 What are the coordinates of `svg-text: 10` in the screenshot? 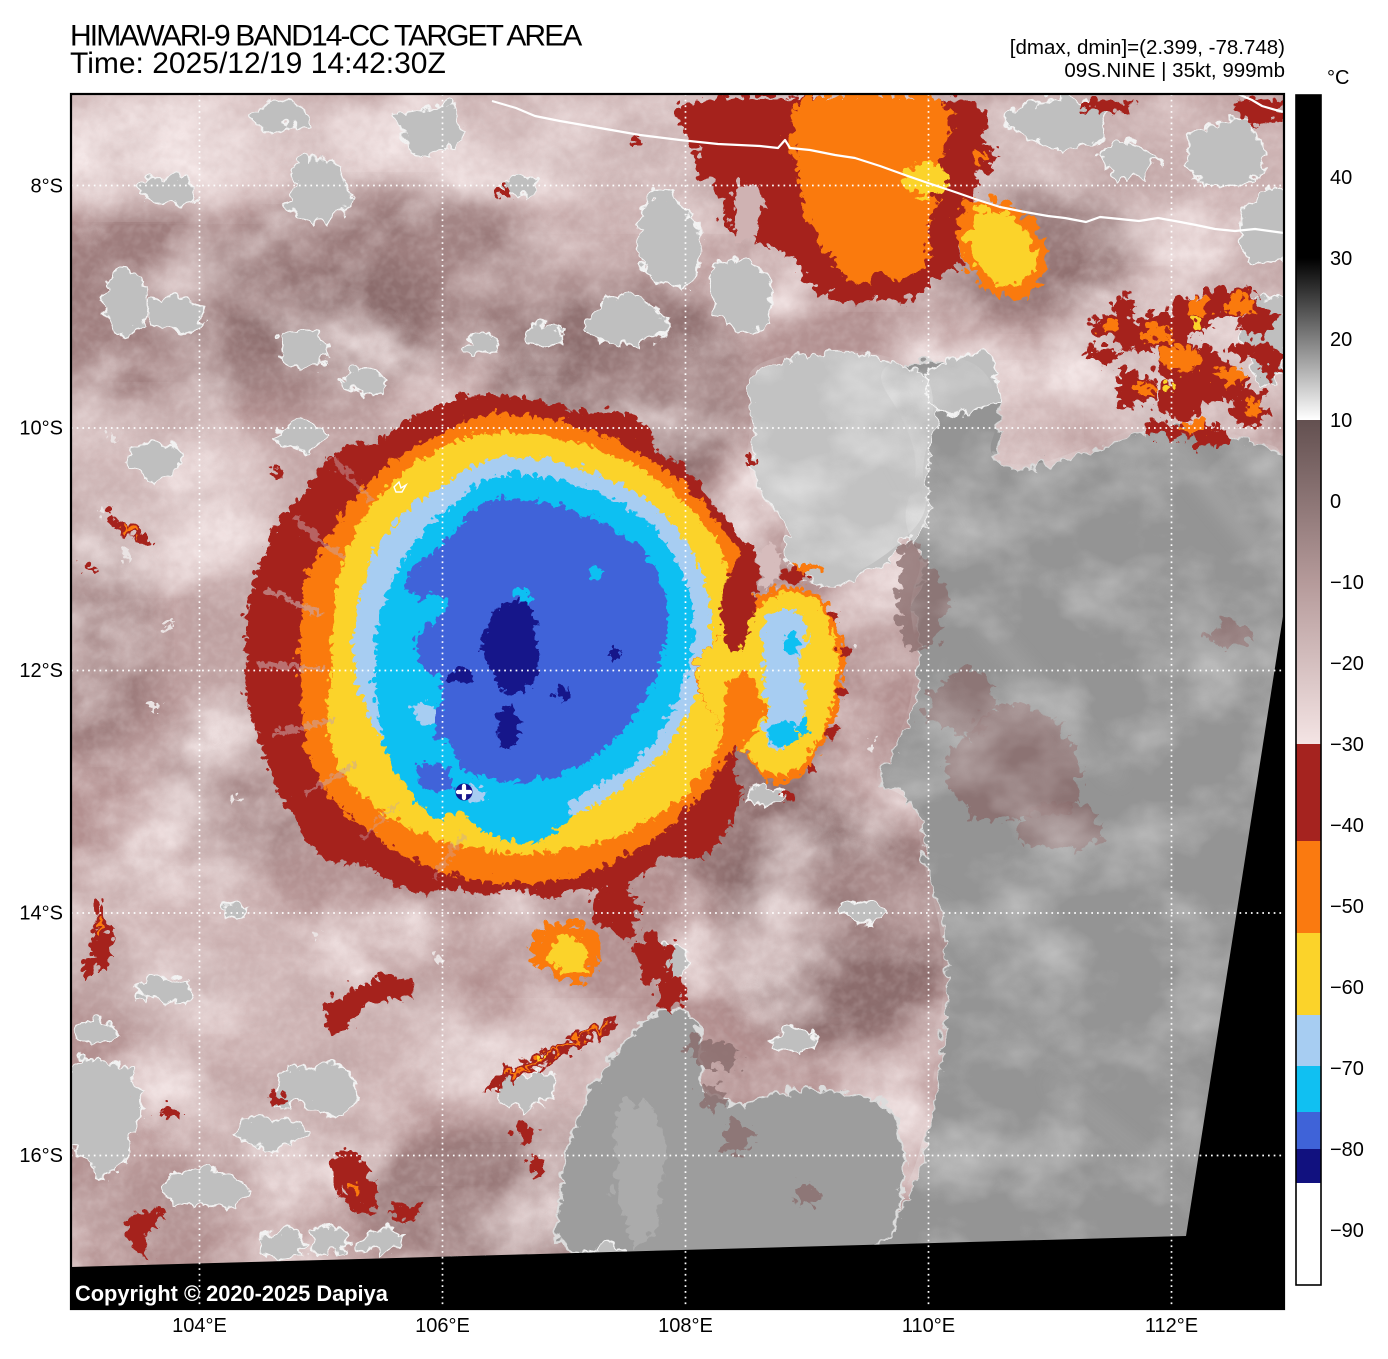 It's located at (1341, 421).